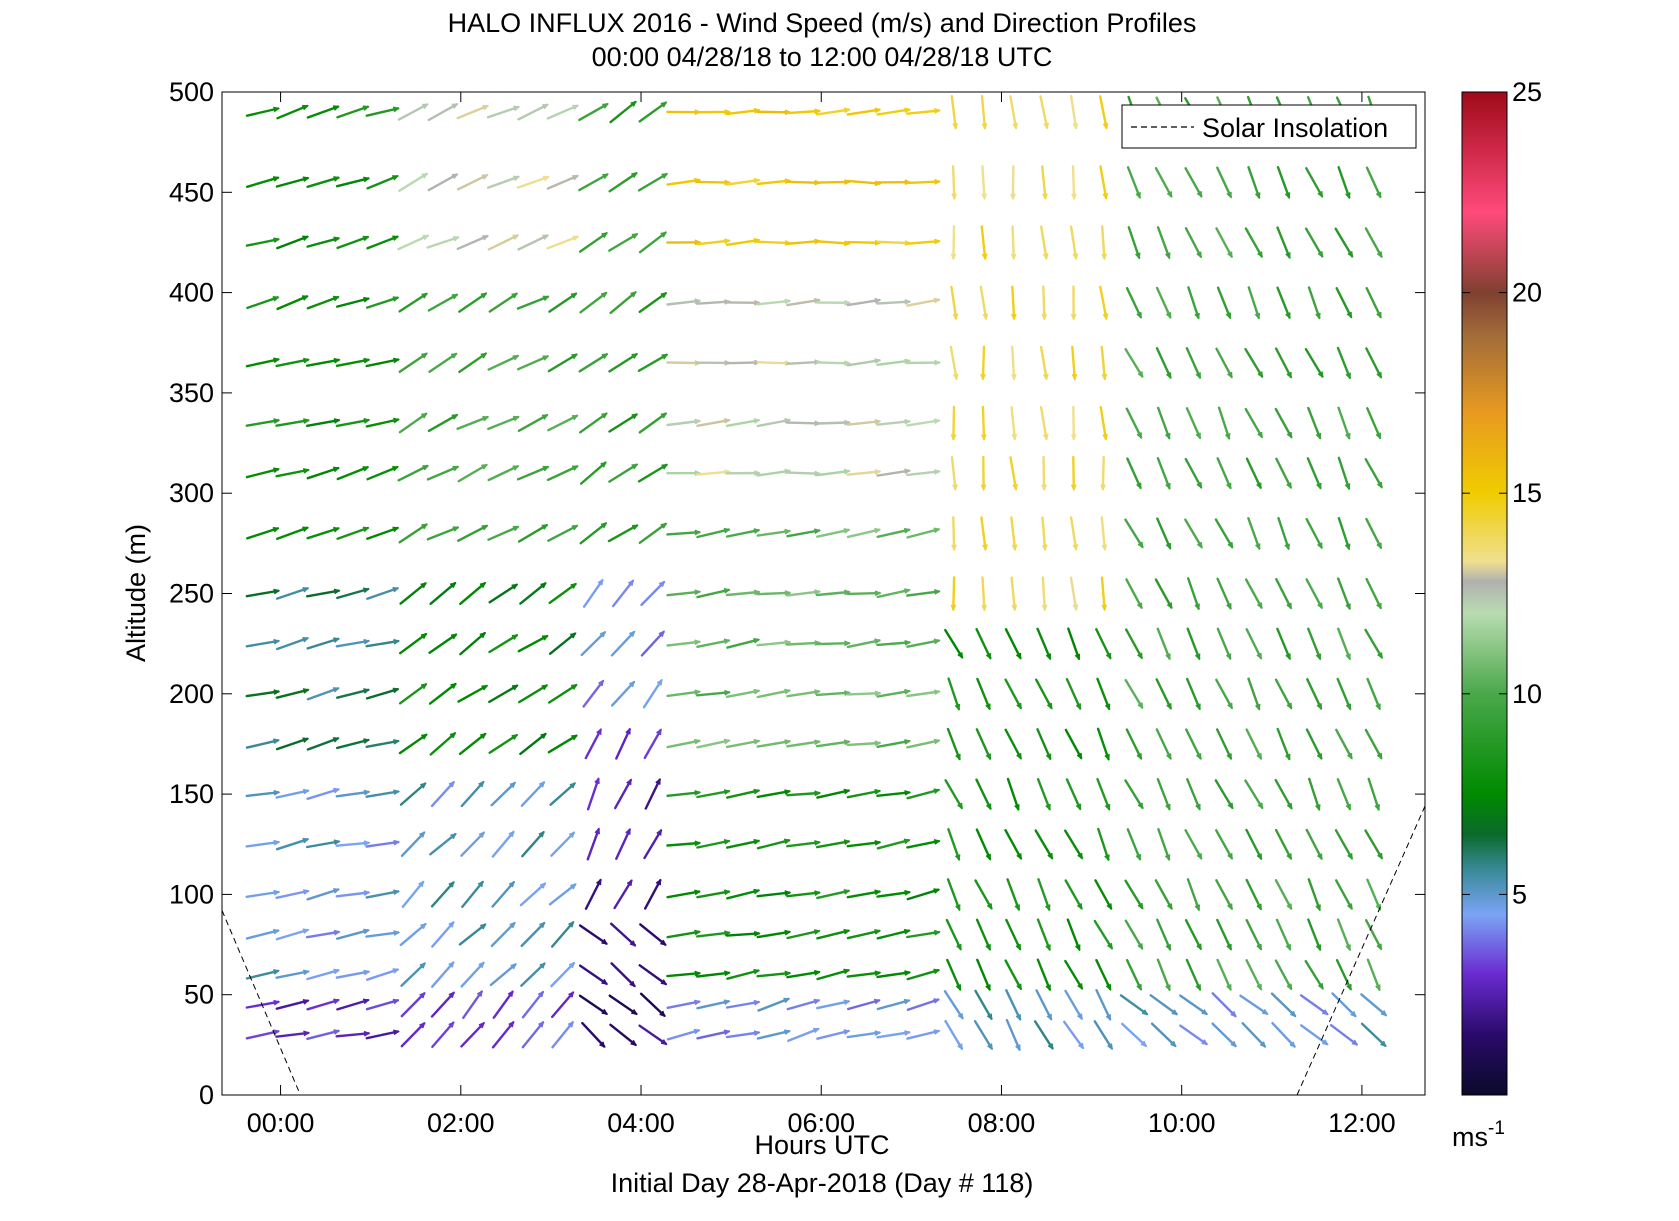 The height and width of the screenshot is (1221, 1679). Describe the element at coordinates (1496, 1128) in the screenshot. I see `colorbar-unit-exponent: -1` at that location.